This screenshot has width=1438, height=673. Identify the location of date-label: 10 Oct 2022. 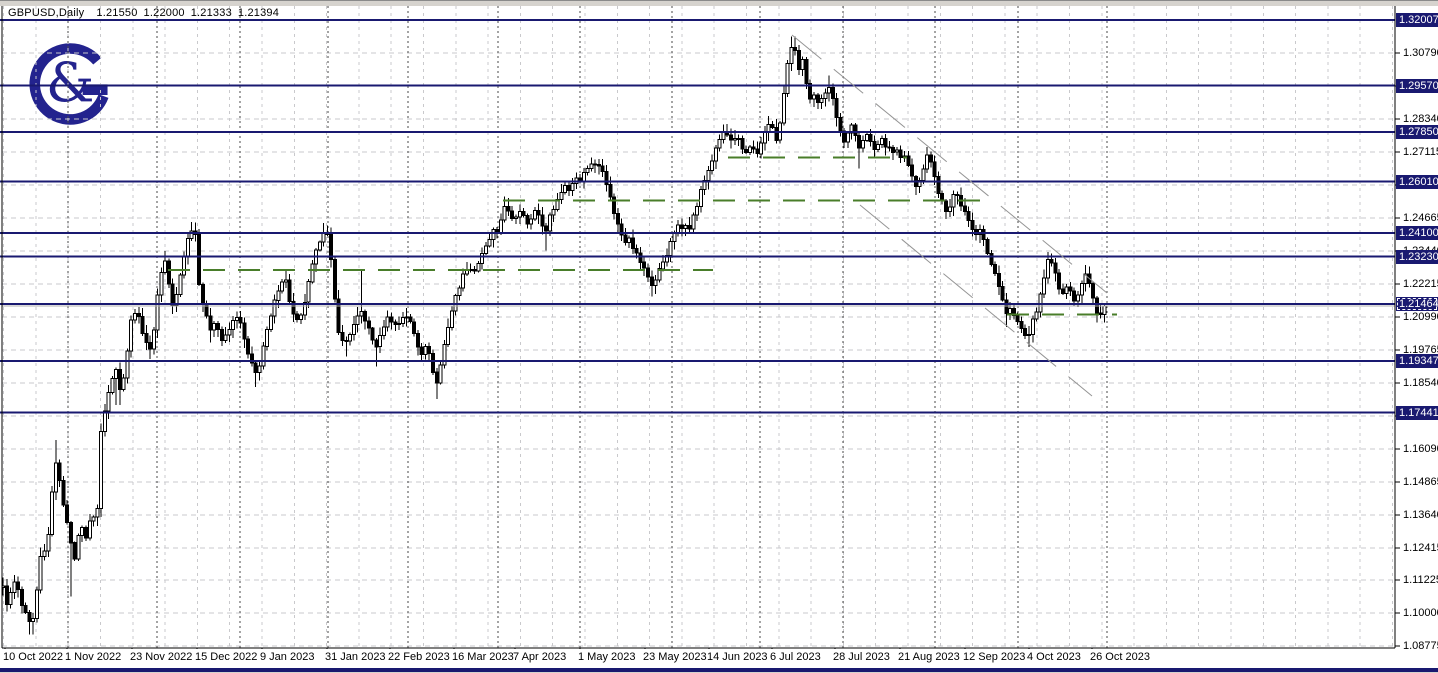
(33, 657).